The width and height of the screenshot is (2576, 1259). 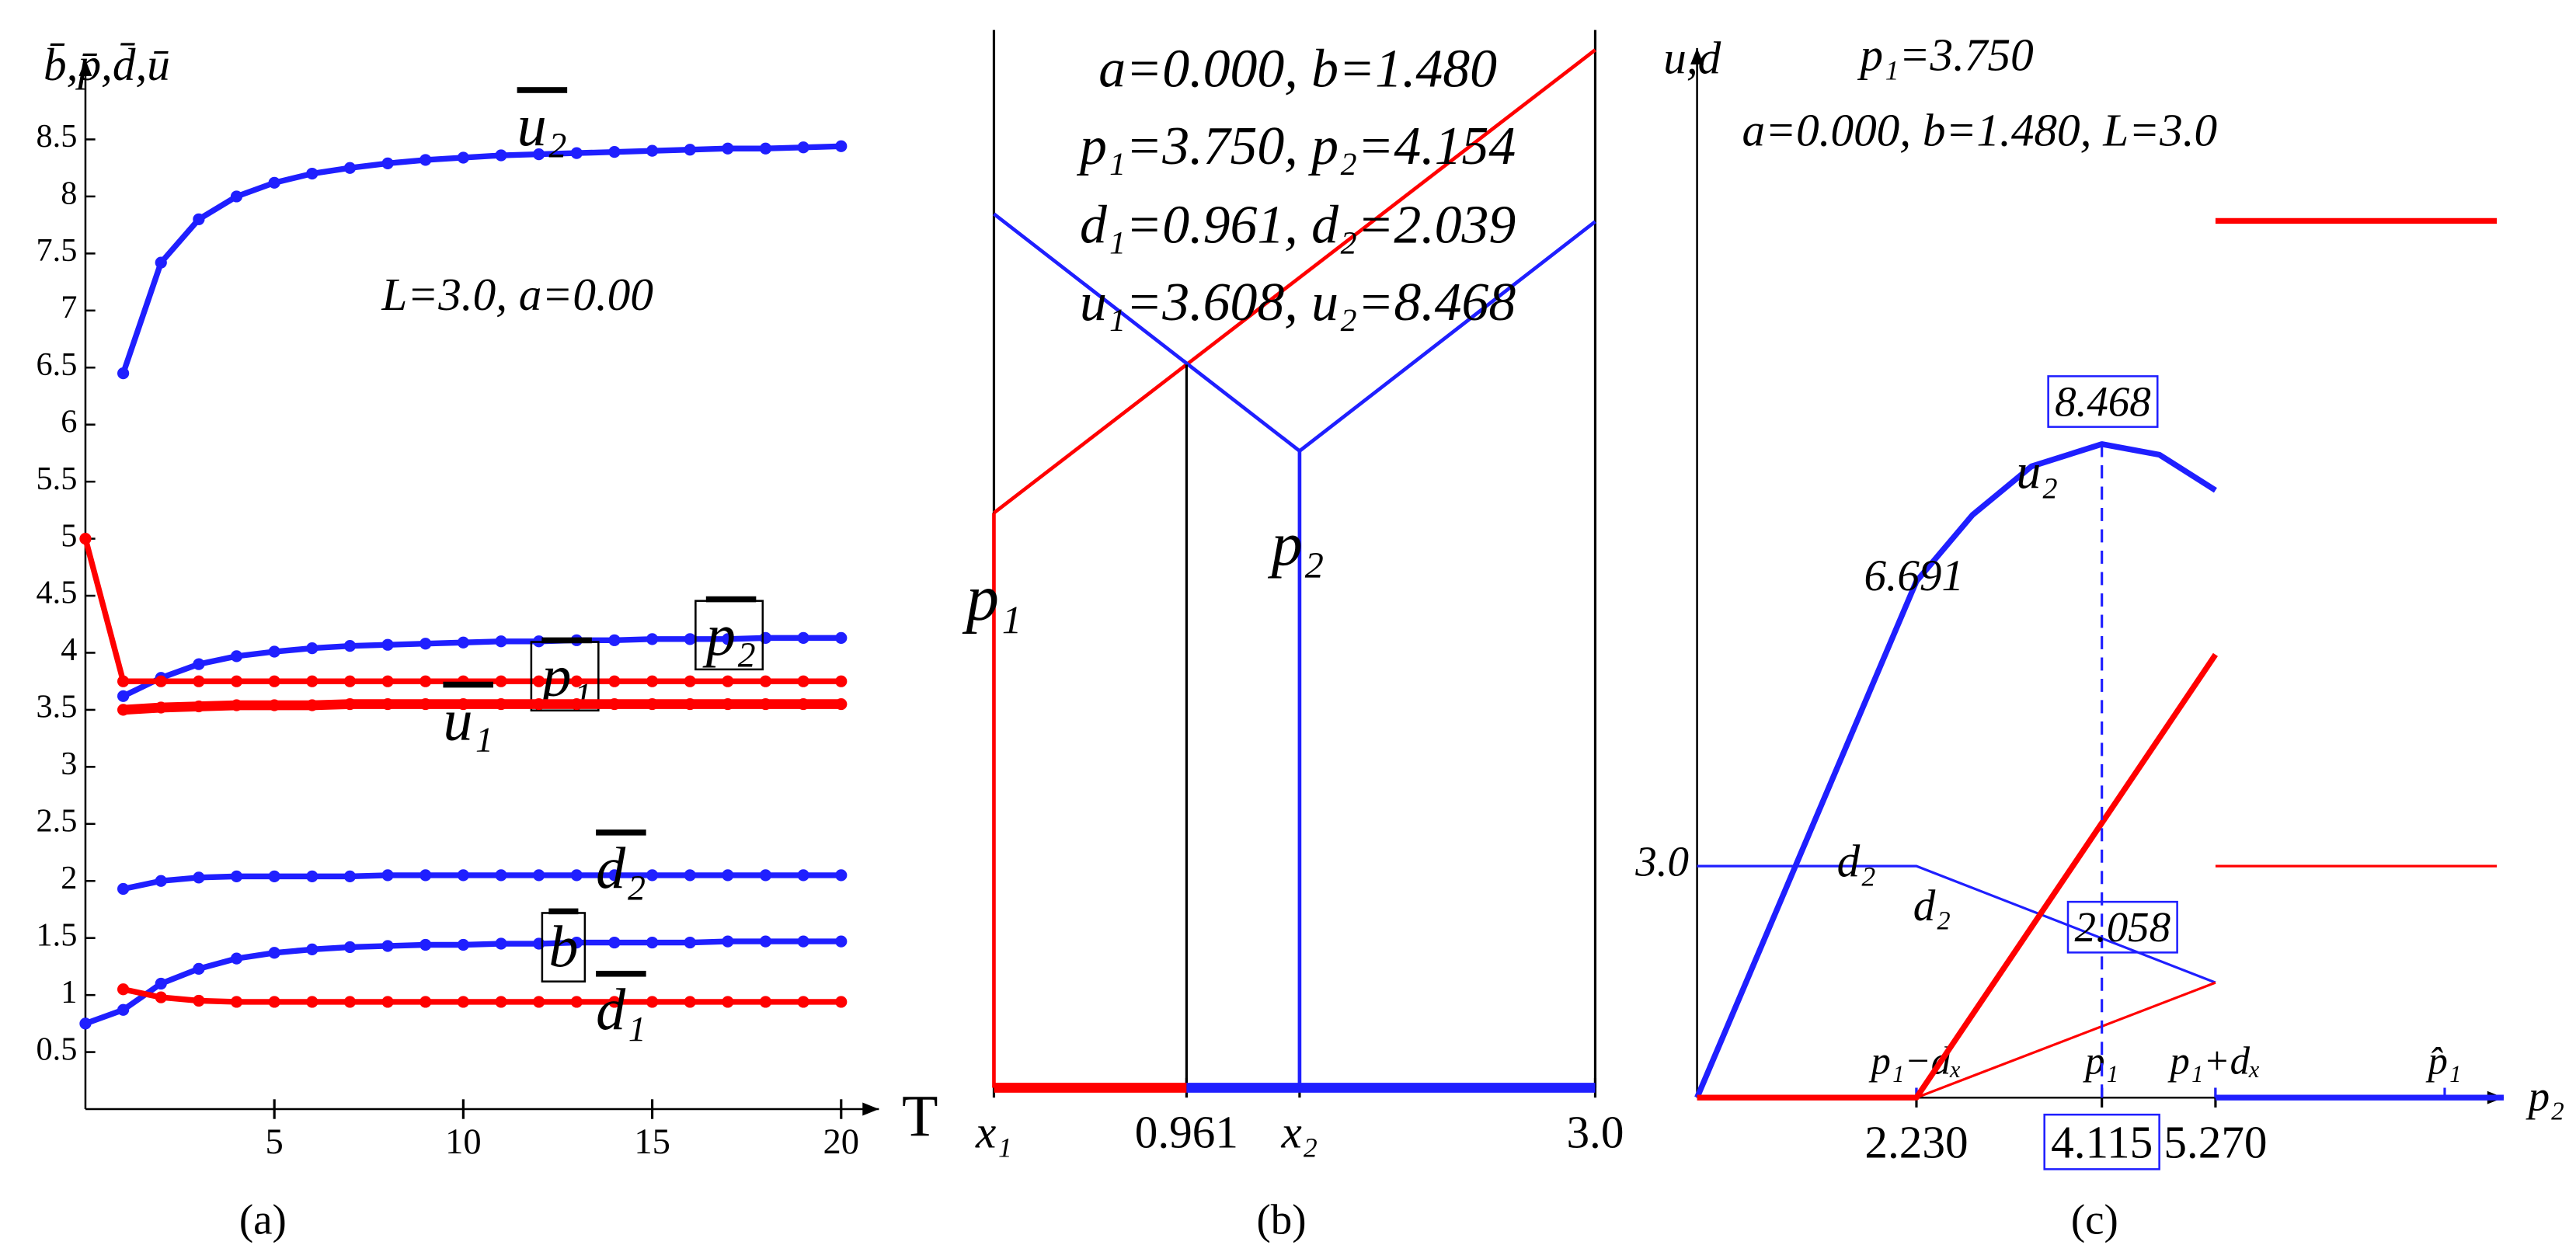 What do you see at coordinates (2122, 927) in the screenshot?
I see `annotation: 2.058` at bounding box center [2122, 927].